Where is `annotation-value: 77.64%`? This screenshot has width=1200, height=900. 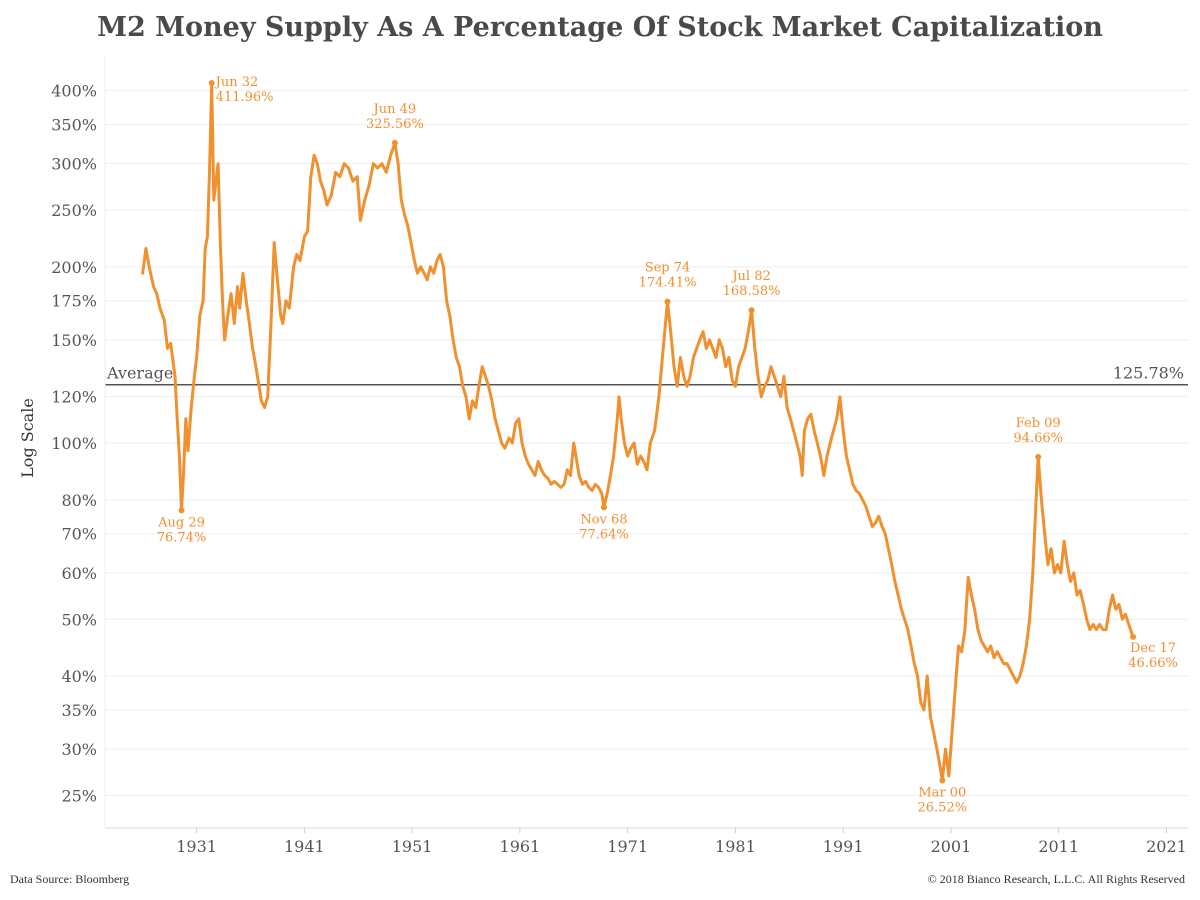 annotation-value: 77.64% is located at coordinates (604, 534).